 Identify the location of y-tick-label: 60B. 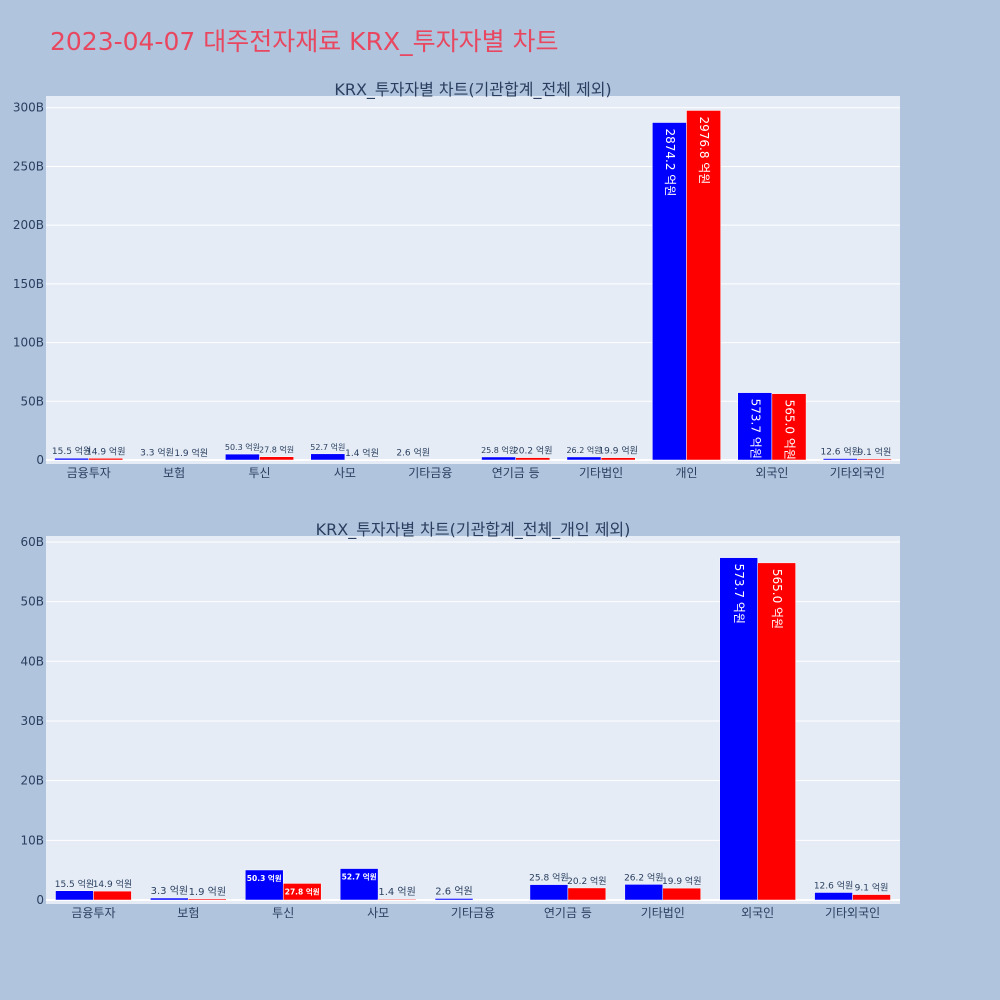
(32, 542).